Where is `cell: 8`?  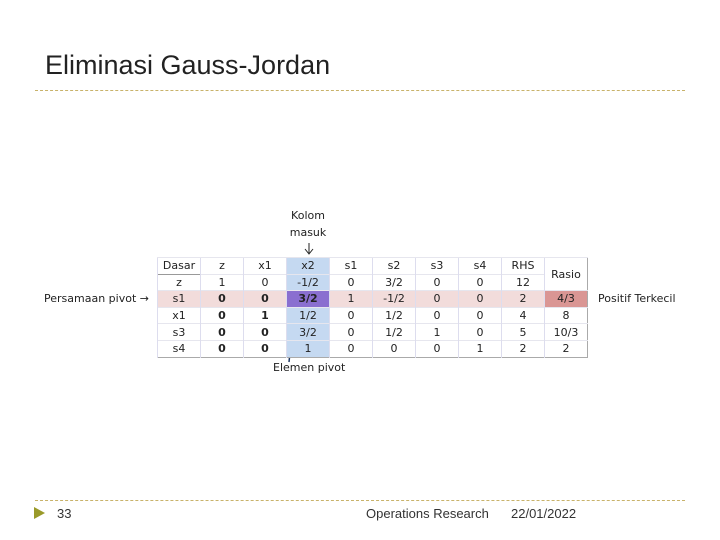 cell: 8 is located at coordinates (566, 315).